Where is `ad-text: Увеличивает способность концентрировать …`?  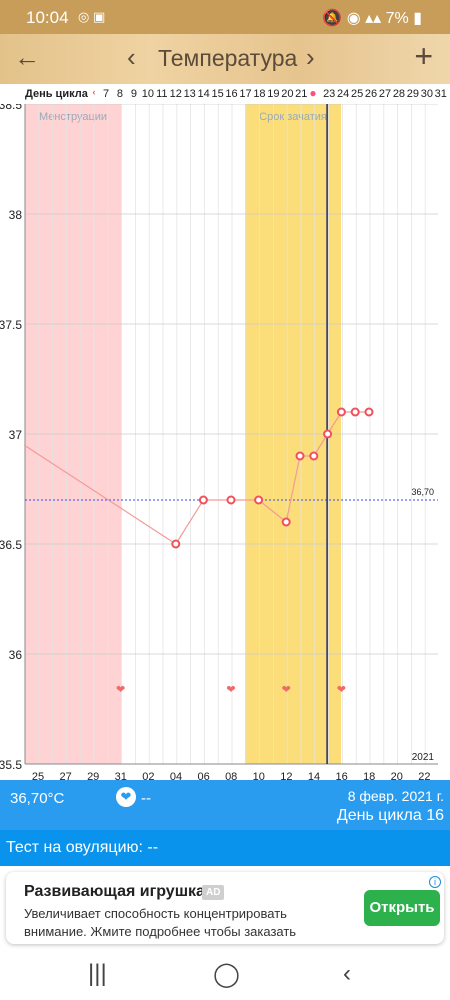
ad-text: Увеличивает способность концентрировать … is located at coordinates (160, 922).